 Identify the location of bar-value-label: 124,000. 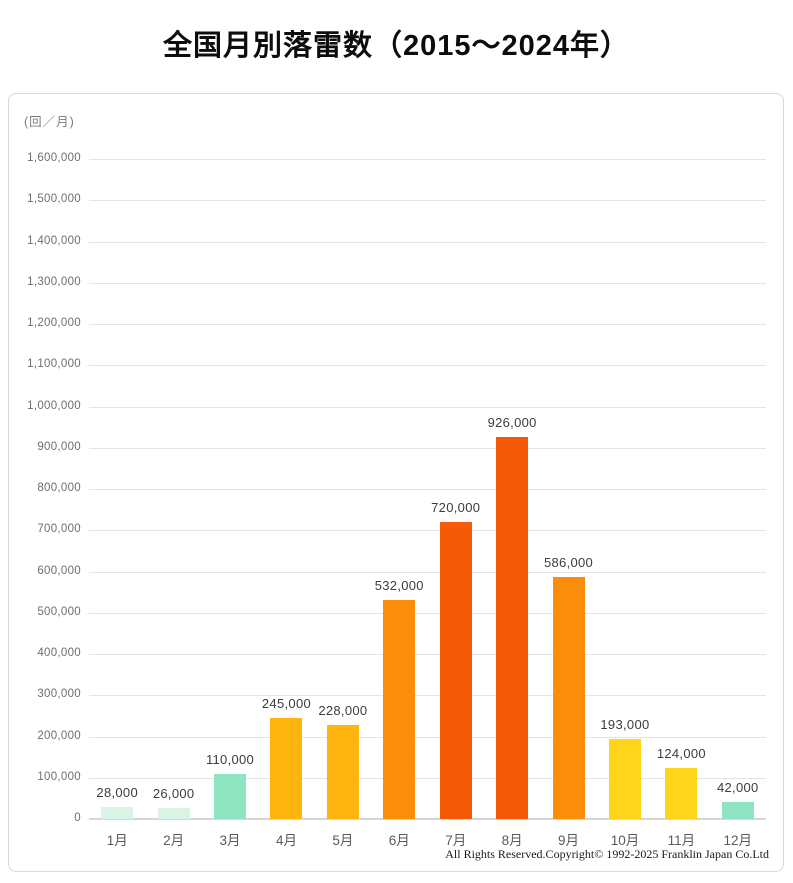
(681, 753).